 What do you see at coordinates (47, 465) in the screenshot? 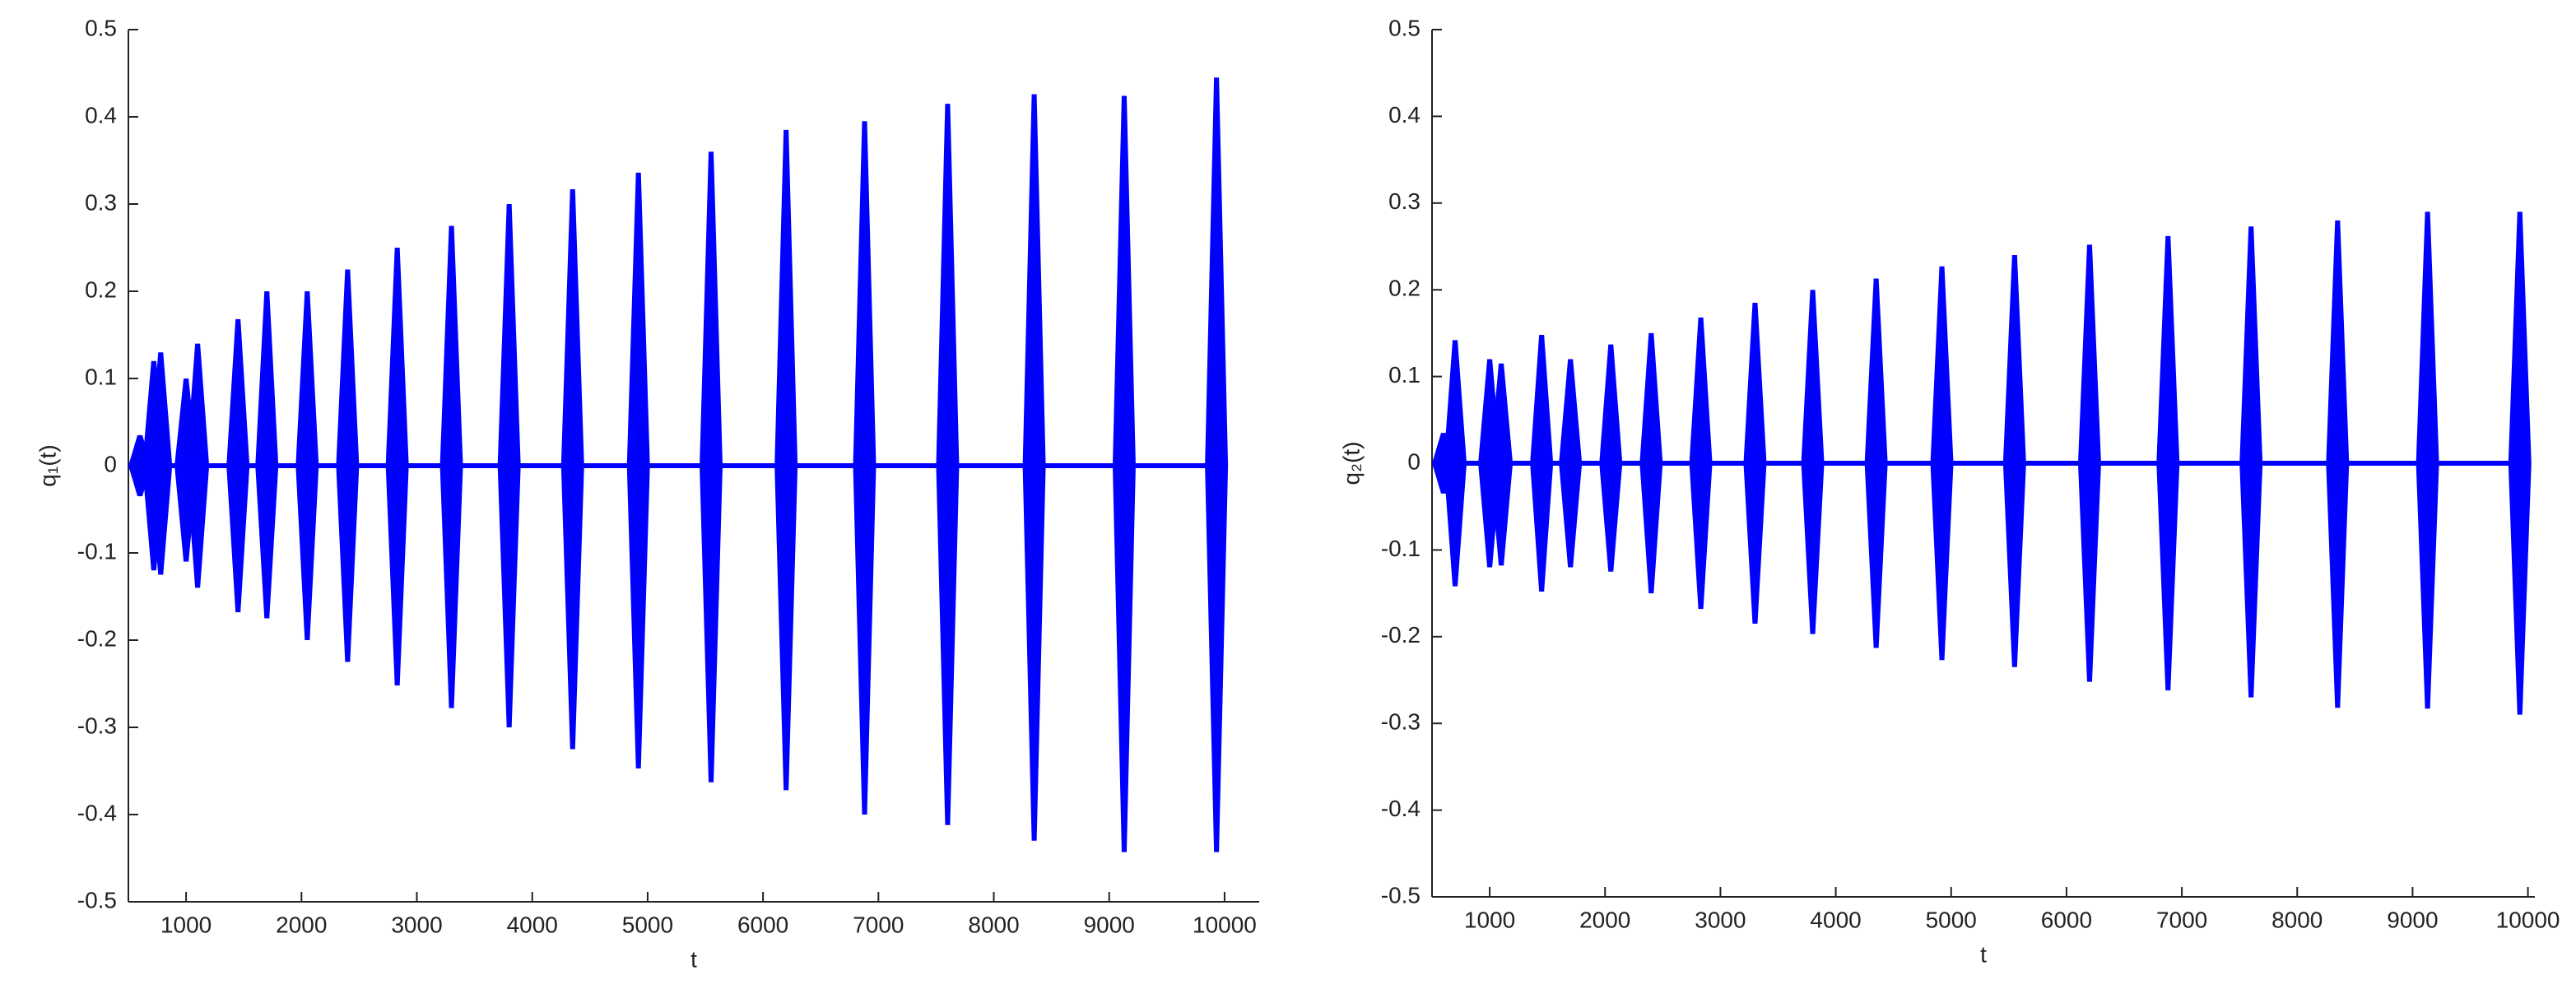
I see `y-axis-label: q₁(t)` at bounding box center [47, 465].